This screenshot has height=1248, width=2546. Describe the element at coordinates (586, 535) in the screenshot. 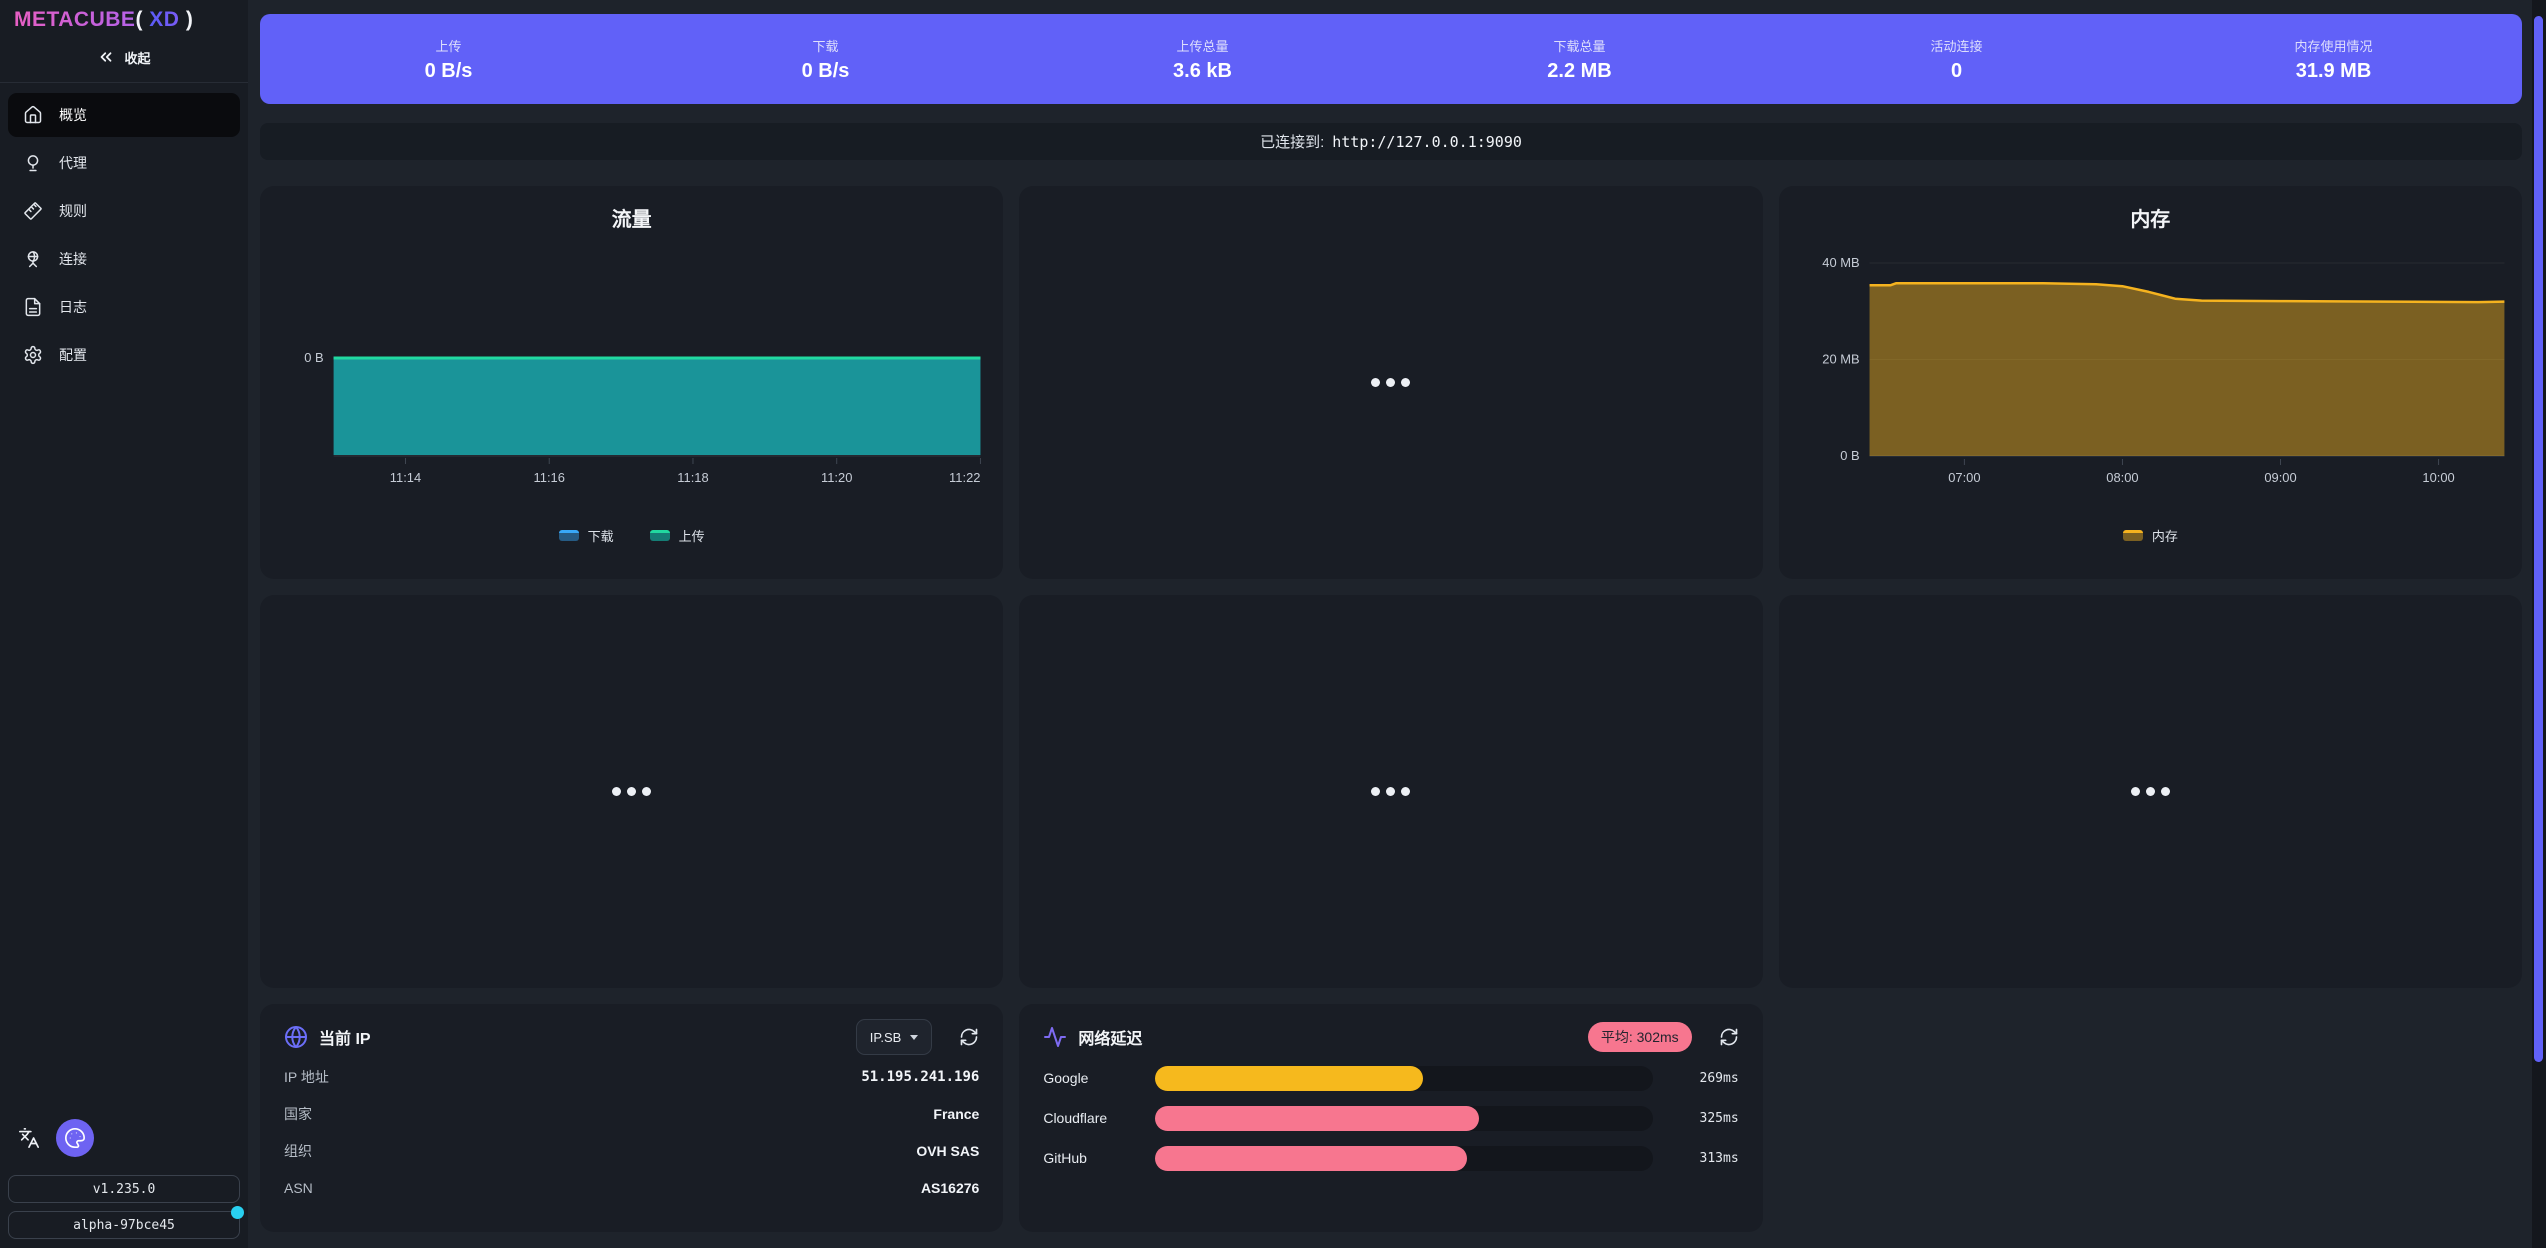

I see `legend-item: 下载` at that location.